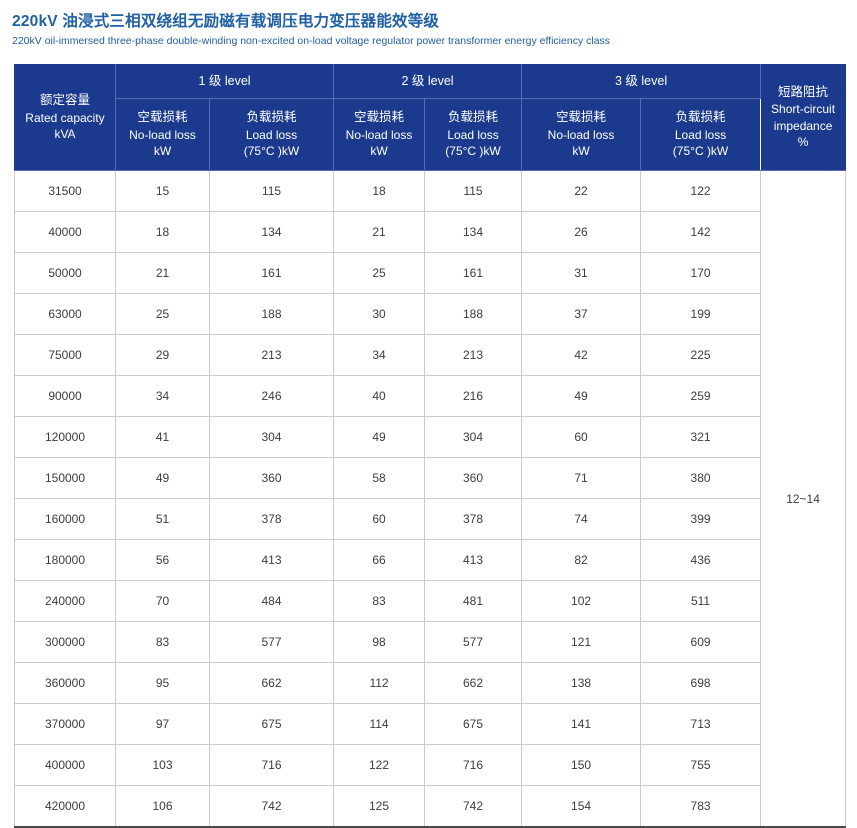 Image resolution: width=857 pixels, height=828 pixels. What do you see at coordinates (226, 21) in the screenshot?
I see `page-title: 220kV 油浸式三相双绕组无励磁有载调压电力变压器能效等级` at bounding box center [226, 21].